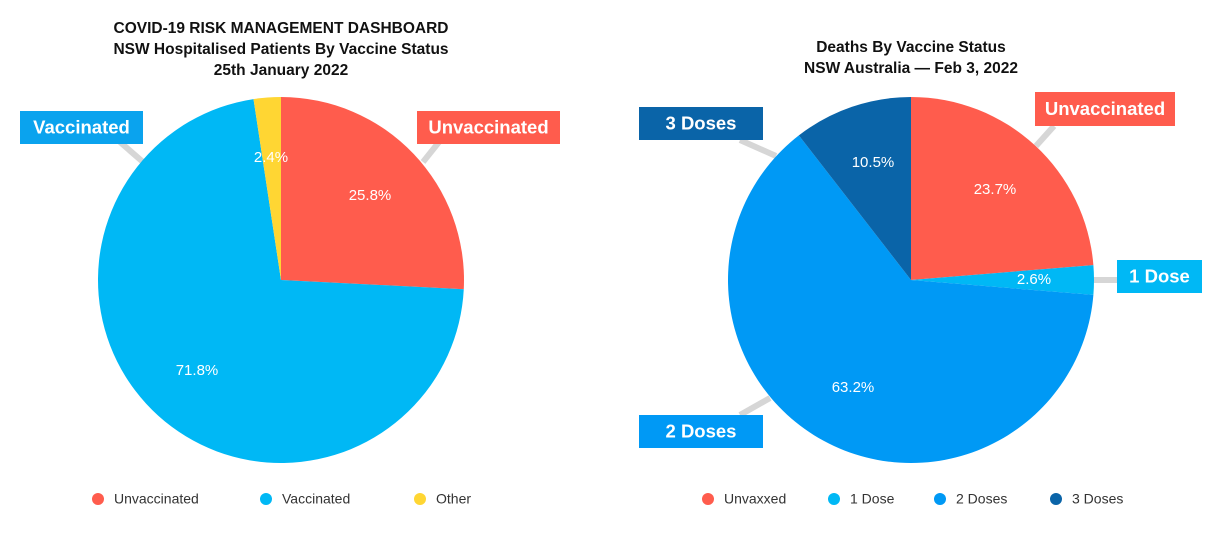 The height and width of the screenshot is (548, 1223). What do you see at coordinates (995, 189) in the screenshot?
I see `chart2-data-label-unvaxxed: 23.7%` at bounding box center [995, 189].